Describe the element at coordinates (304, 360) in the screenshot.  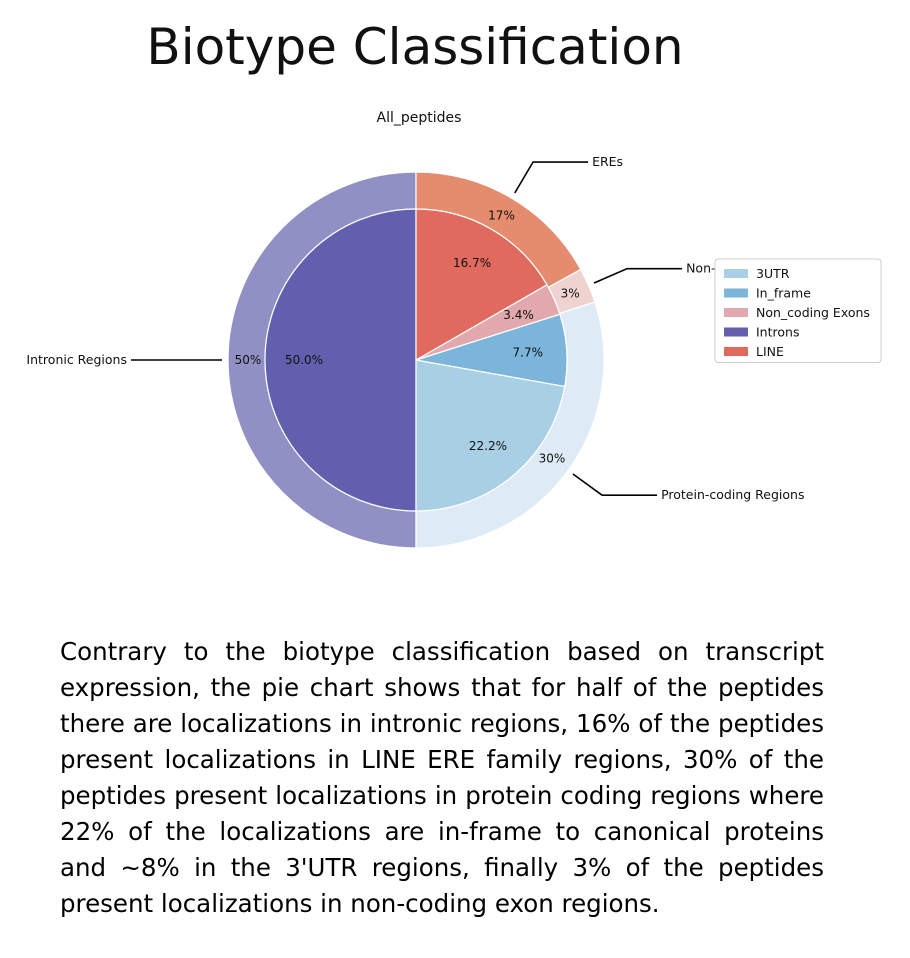
I see `inner-label-introns: 50.0%` at that location.